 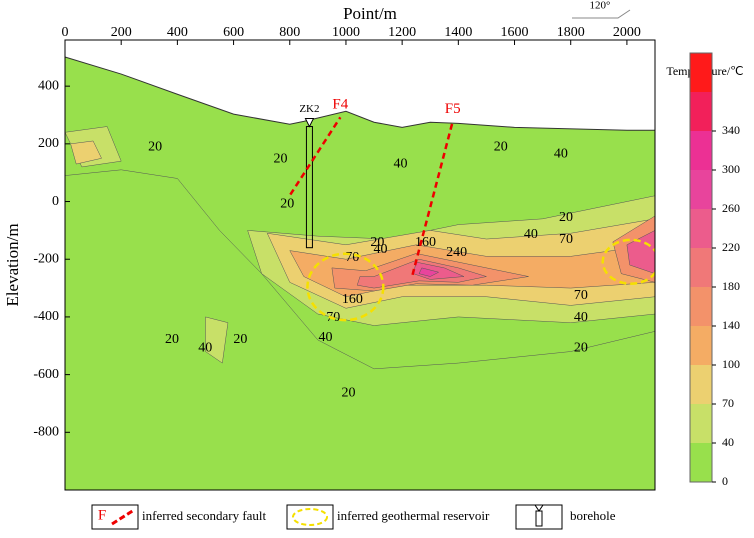 I want to click on colorbar-tick-label: 300, so click(x=731, y=169).